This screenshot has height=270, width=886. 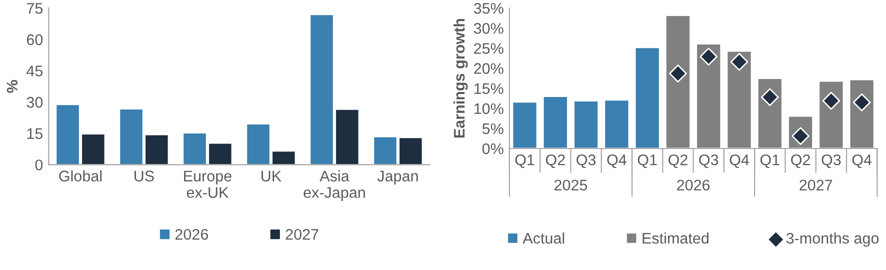 I want to click on x-tick-label: Asia ex-Japan, so click(x=334, y=185).